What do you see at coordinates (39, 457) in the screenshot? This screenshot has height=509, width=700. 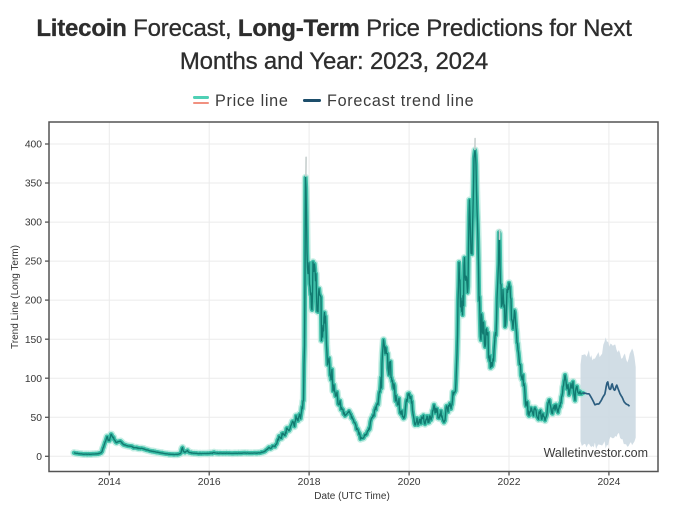 I see `svg-text: 0` at bounding box center [39, 457].